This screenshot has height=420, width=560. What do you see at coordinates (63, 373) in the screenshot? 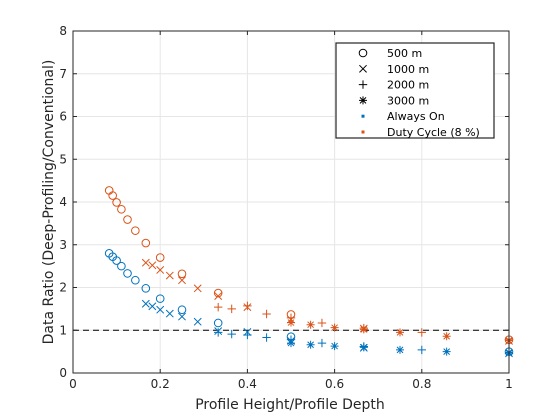
I see `y-tick-label: 0` at bounding box center [63, 373].